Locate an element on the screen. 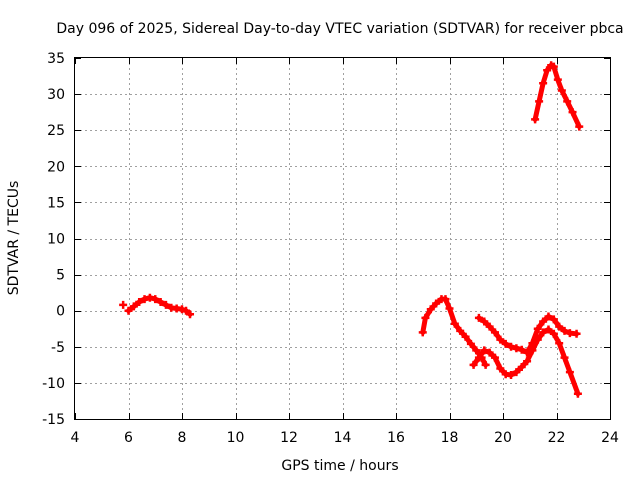  x-tick-label: 4 is located at coordinates (75, 438).